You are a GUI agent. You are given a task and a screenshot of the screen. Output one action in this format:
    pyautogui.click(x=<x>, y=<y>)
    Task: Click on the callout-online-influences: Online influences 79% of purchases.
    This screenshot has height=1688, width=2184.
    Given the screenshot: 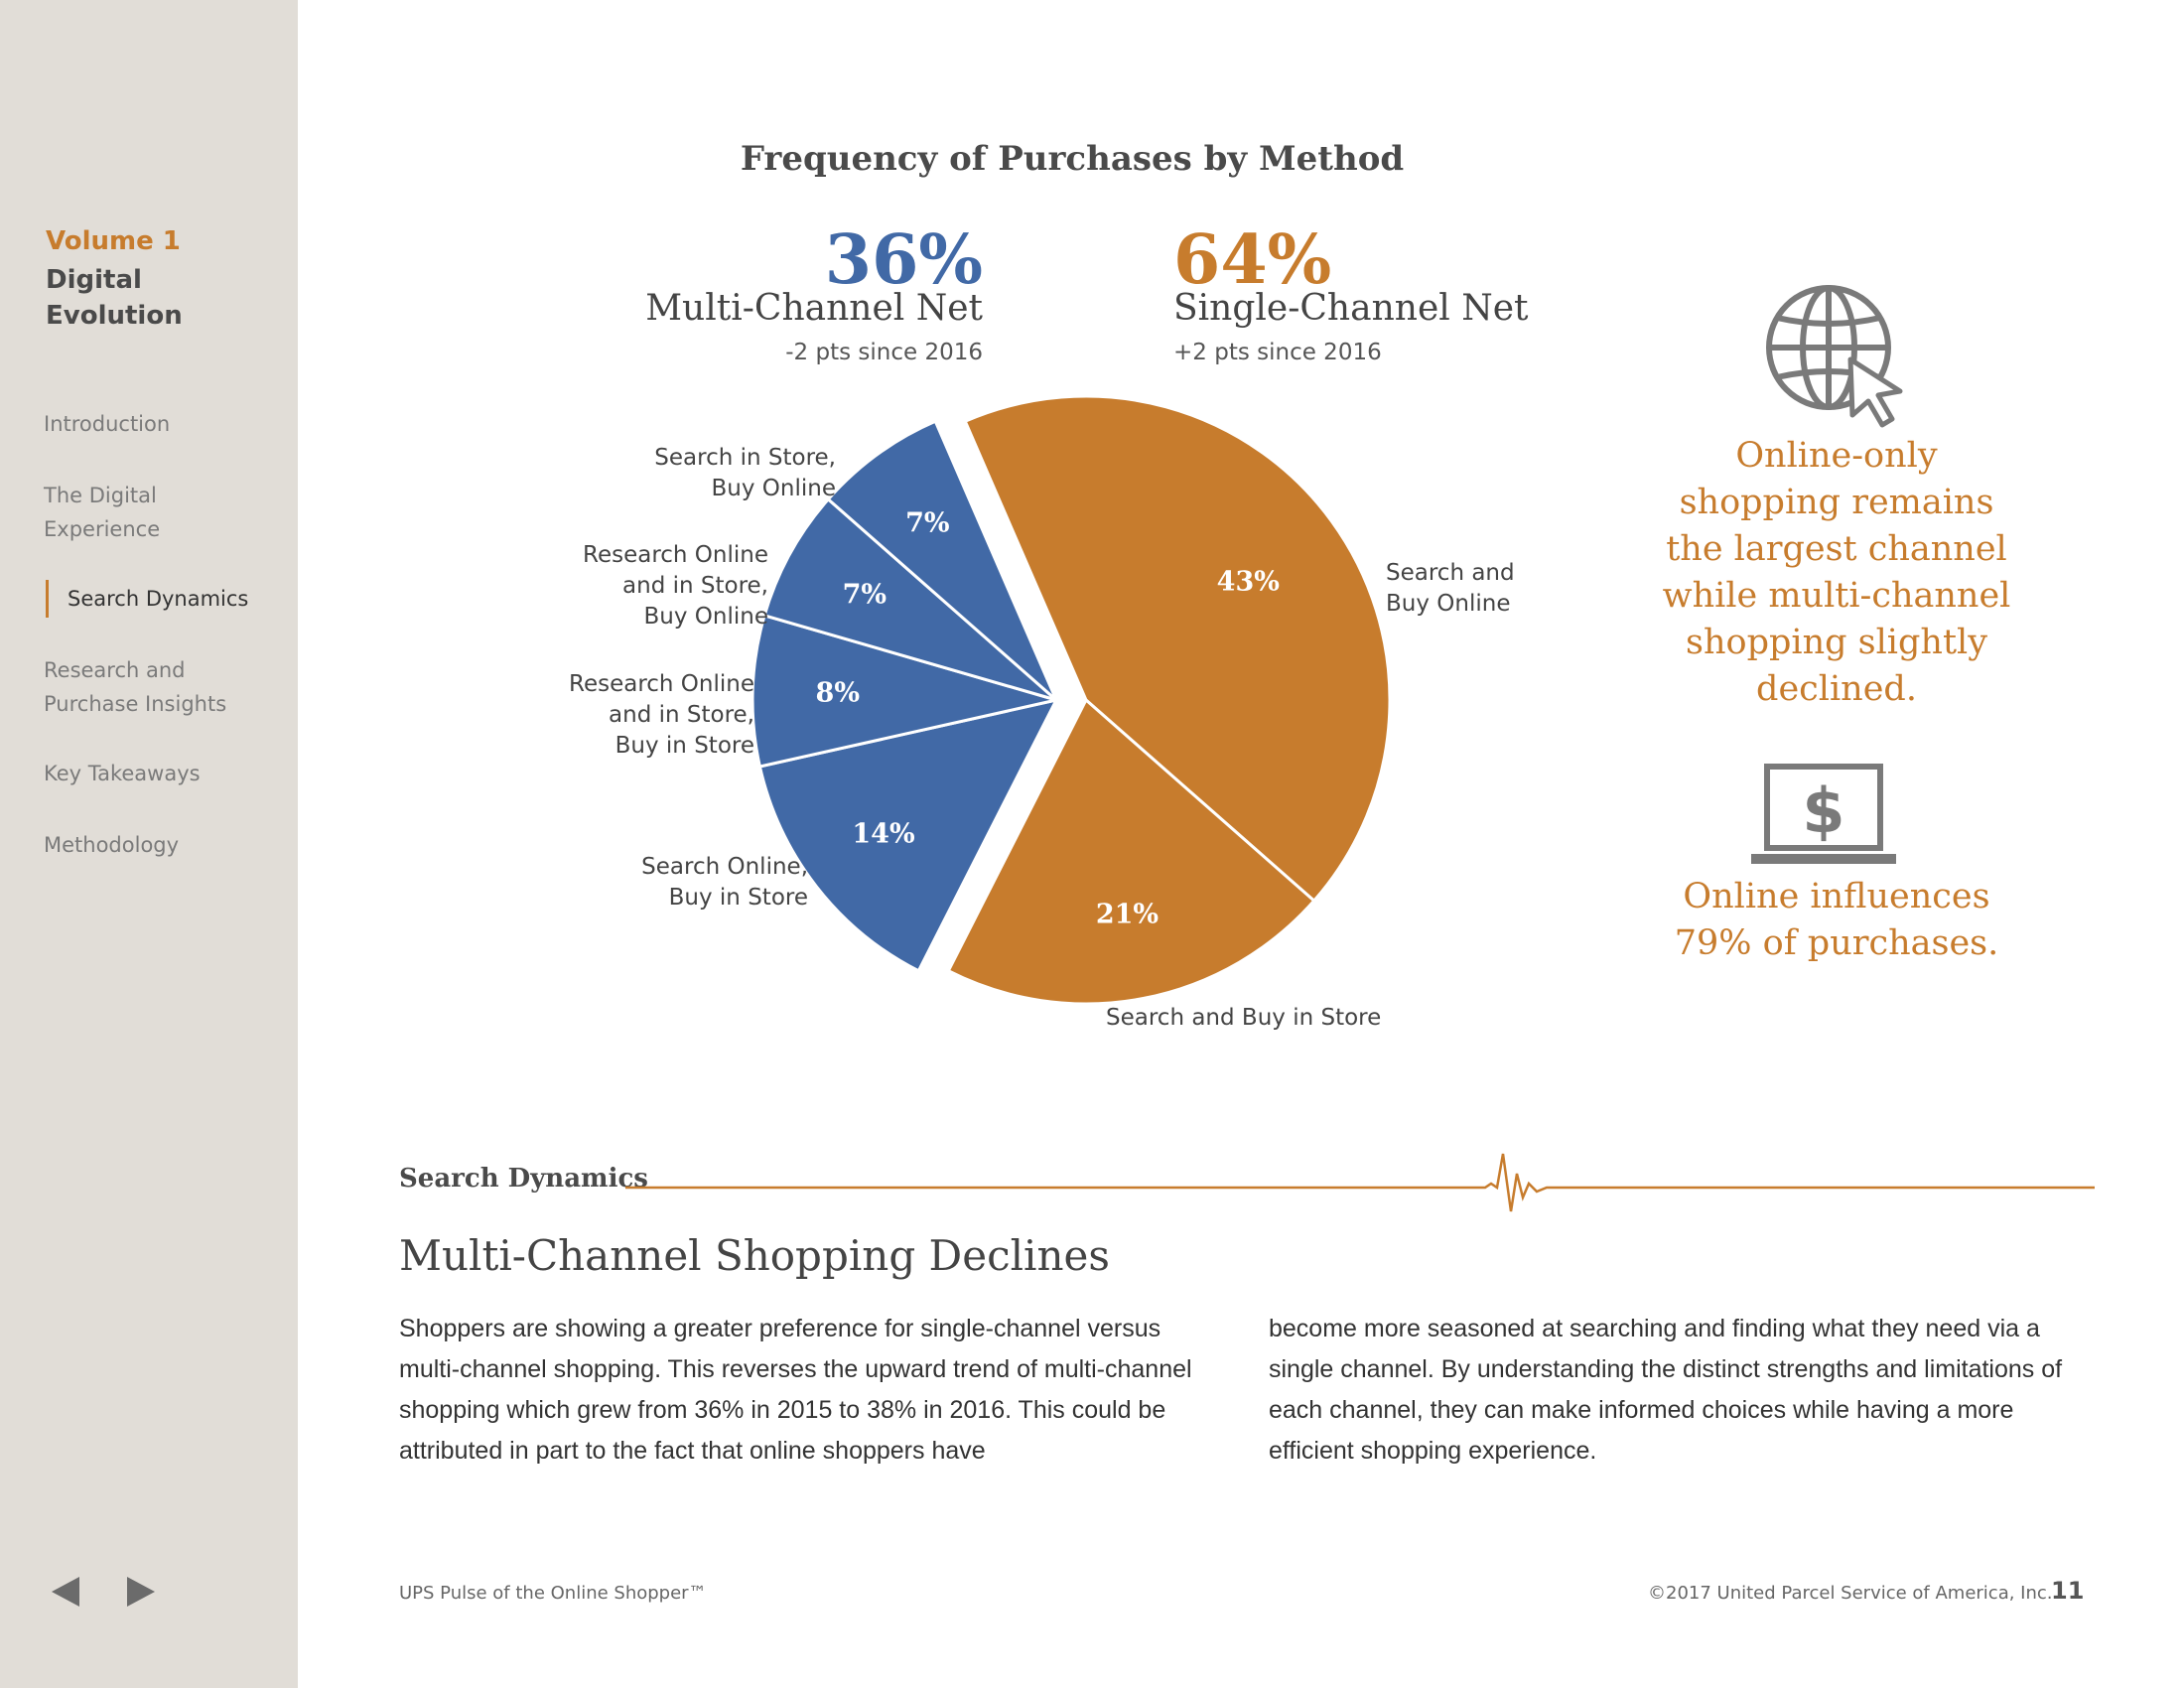 What is the action you would take?
    pyautogui.click(x=1836, y=920)
    